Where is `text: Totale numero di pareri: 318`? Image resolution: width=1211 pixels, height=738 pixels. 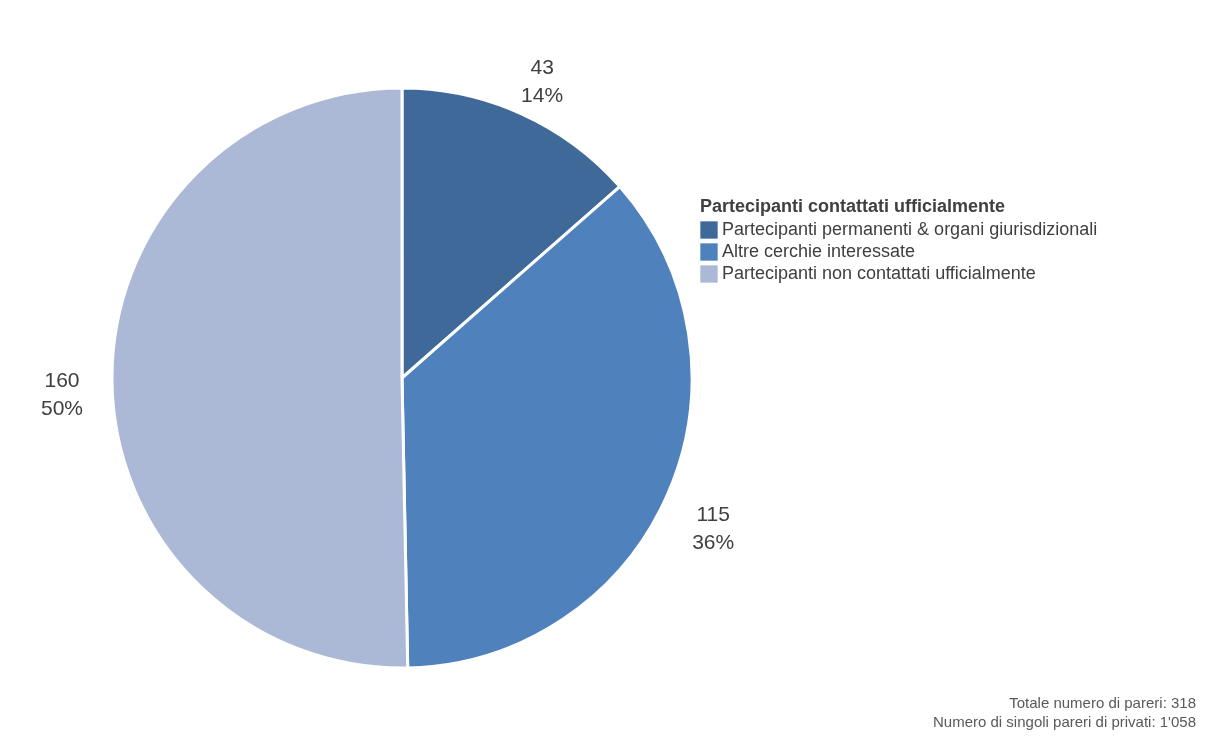
text: Totale numero di pareri: 318 is located at coordinates (1102, 702).